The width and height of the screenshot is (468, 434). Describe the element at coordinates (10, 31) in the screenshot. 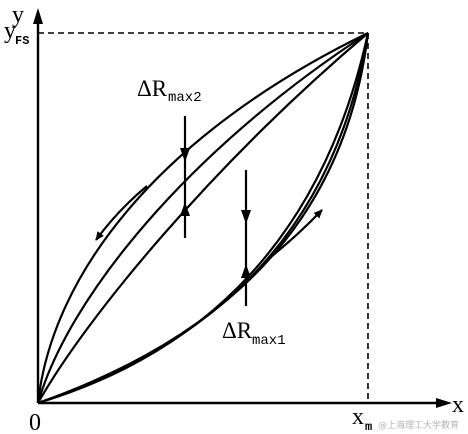

I see `y-fs-label-main: y` at that location.